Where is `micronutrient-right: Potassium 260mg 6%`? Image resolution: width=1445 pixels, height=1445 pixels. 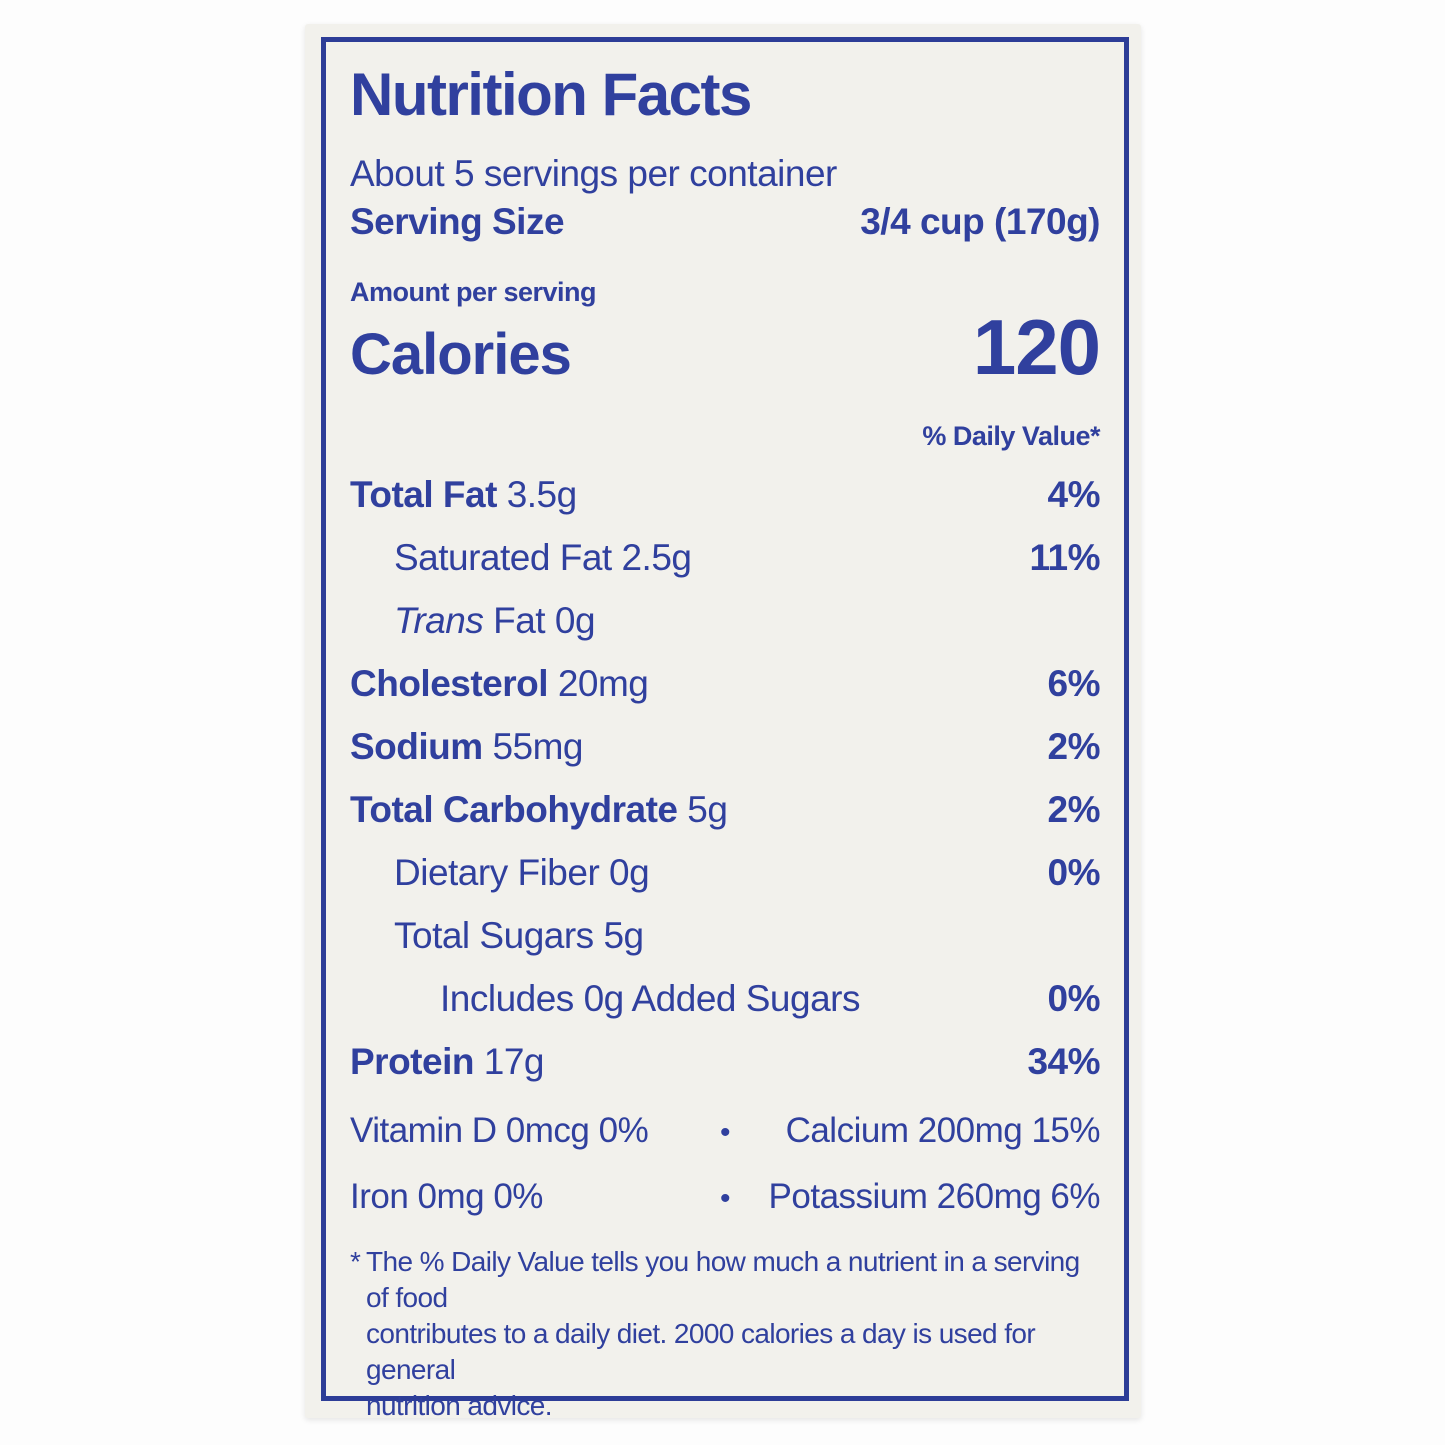
micronutrient-right: Potassium 260mg 6% is located at coordinates (934, 1196).